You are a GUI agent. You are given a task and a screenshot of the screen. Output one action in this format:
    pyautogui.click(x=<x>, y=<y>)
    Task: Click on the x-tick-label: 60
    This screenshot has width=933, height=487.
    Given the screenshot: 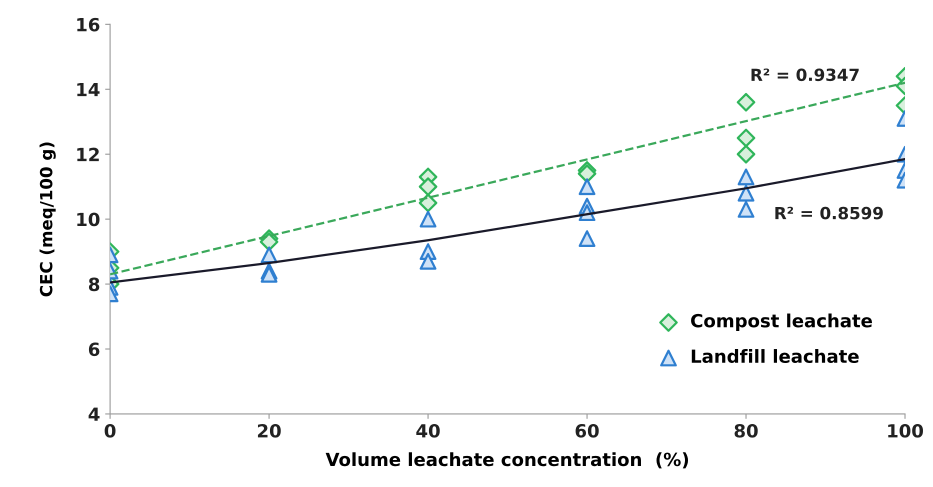 What is the action you would take?
    pyautogui.click(x=587, y=431)
    